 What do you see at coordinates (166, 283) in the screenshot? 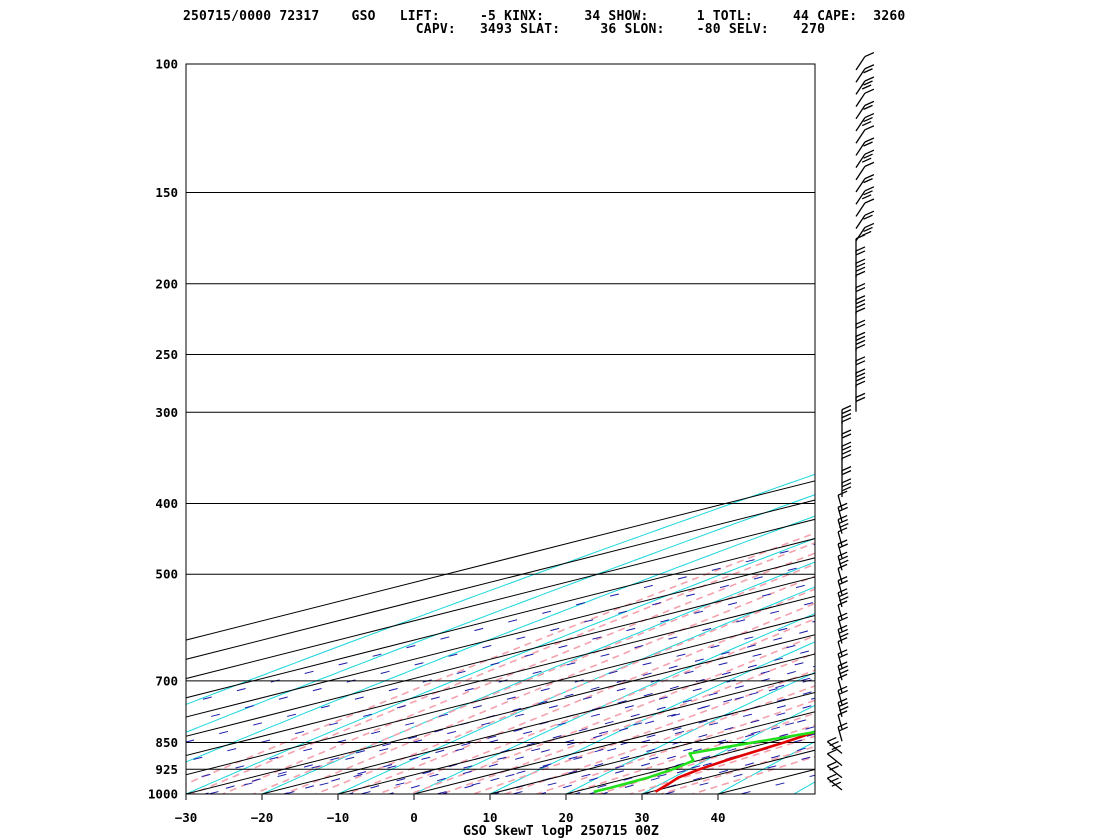
I see `pressure-tick-label: 200` at bounding box center [166, 283].